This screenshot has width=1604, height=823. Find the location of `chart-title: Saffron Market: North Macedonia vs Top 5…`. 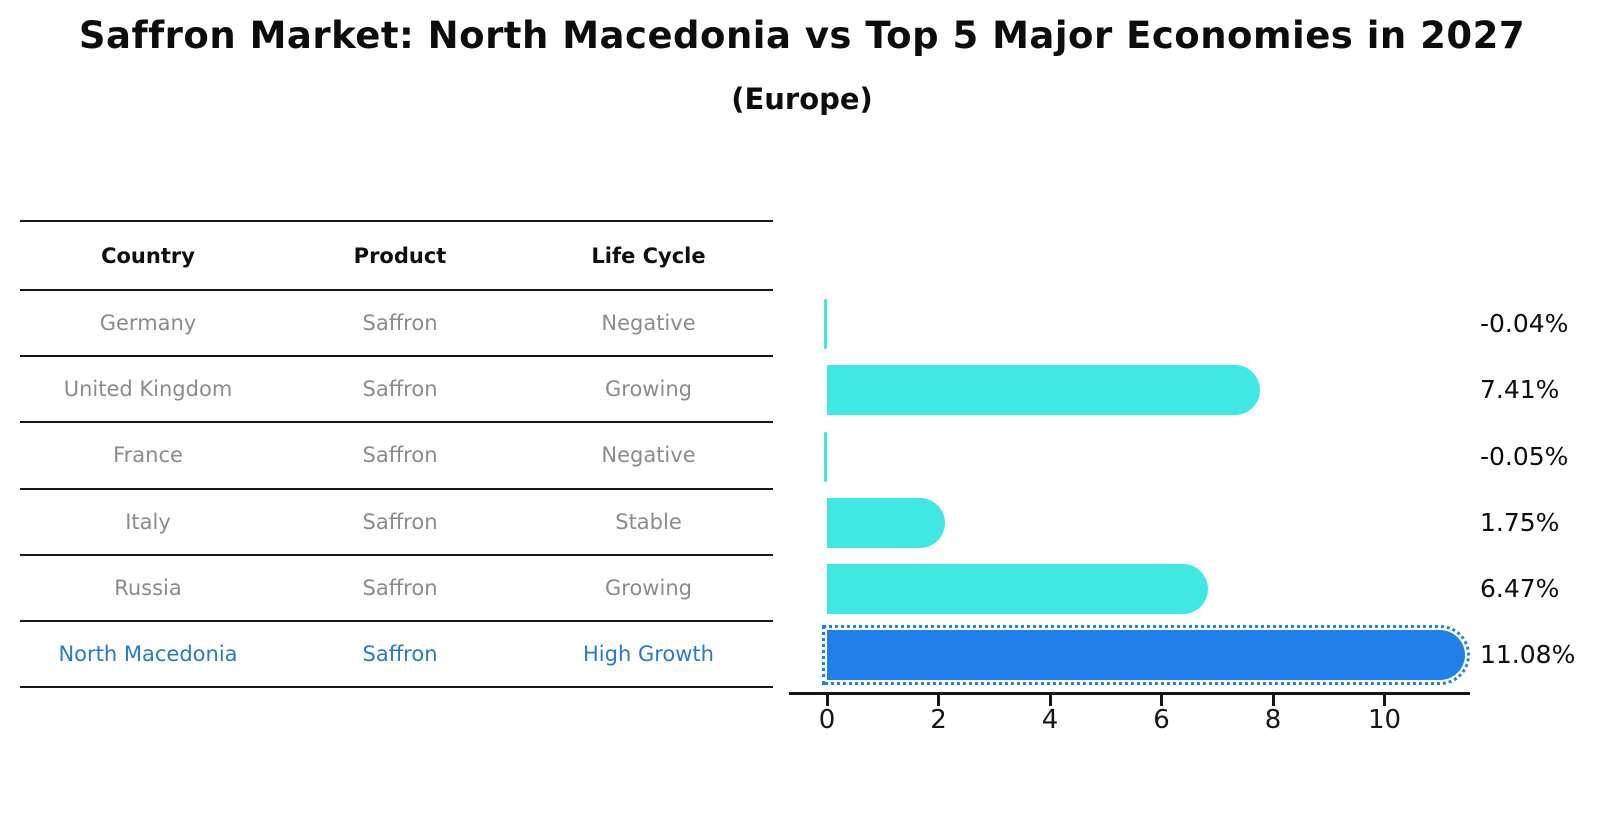

chart-title: Saffron Market: North Macedonia vs Top 5… is located at coordinates (802, 35).